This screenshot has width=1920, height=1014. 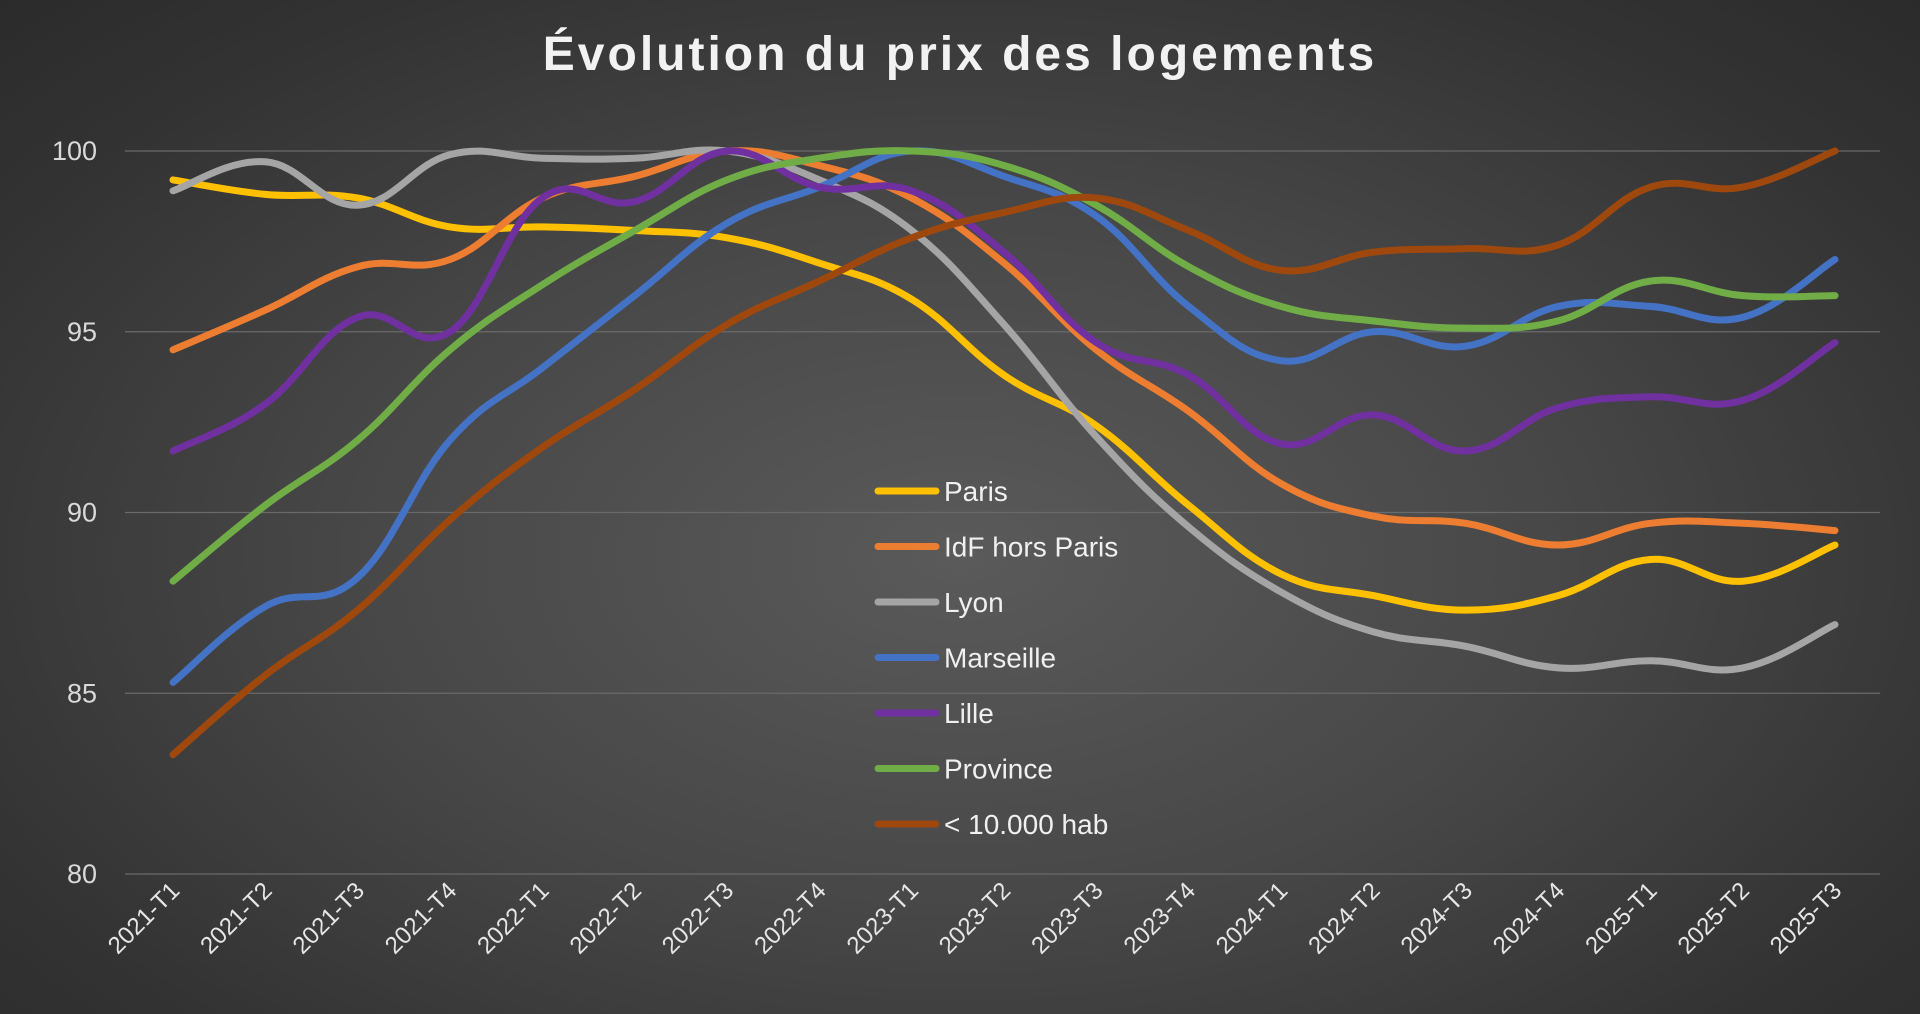 I want to click on x-tick-label: 2021-T1, so click(x=144, y=918).